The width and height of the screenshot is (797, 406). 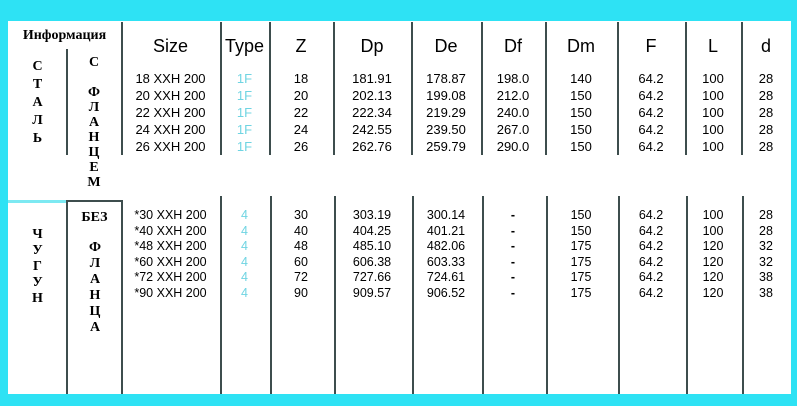 I want to click on info-header: Информация, so click(x=64, y=35).